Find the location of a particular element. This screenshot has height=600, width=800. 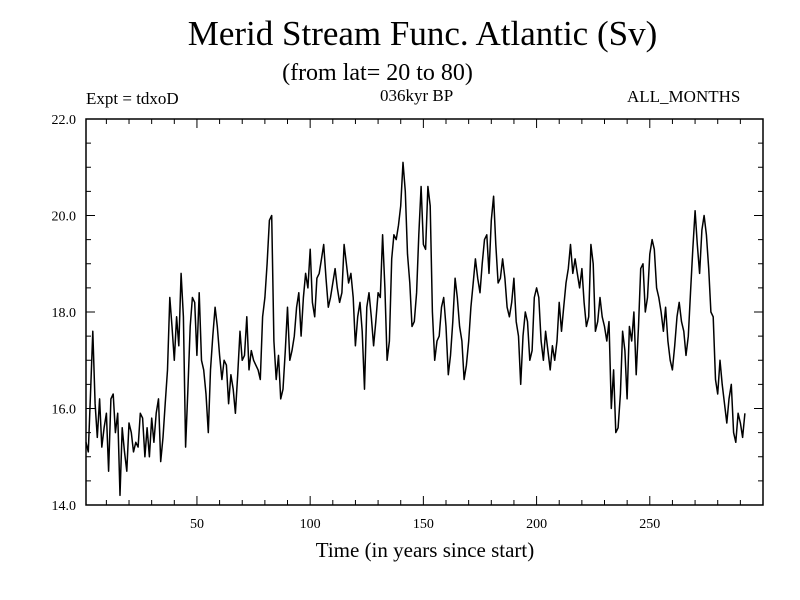

x-tick-label: 150 is located at coordinates (423, 524).